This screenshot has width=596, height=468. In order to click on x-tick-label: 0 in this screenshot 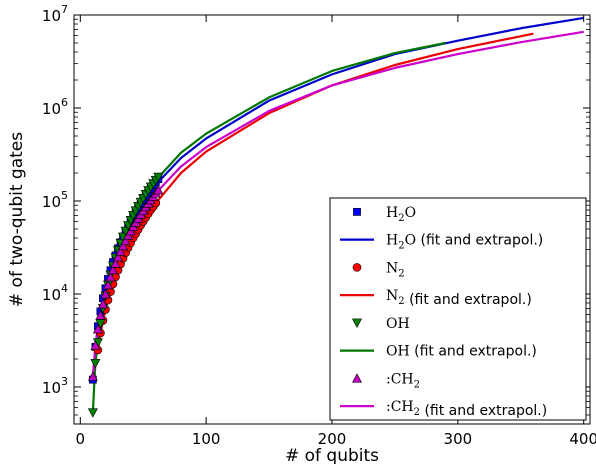, I will do `click(81, 439)`.